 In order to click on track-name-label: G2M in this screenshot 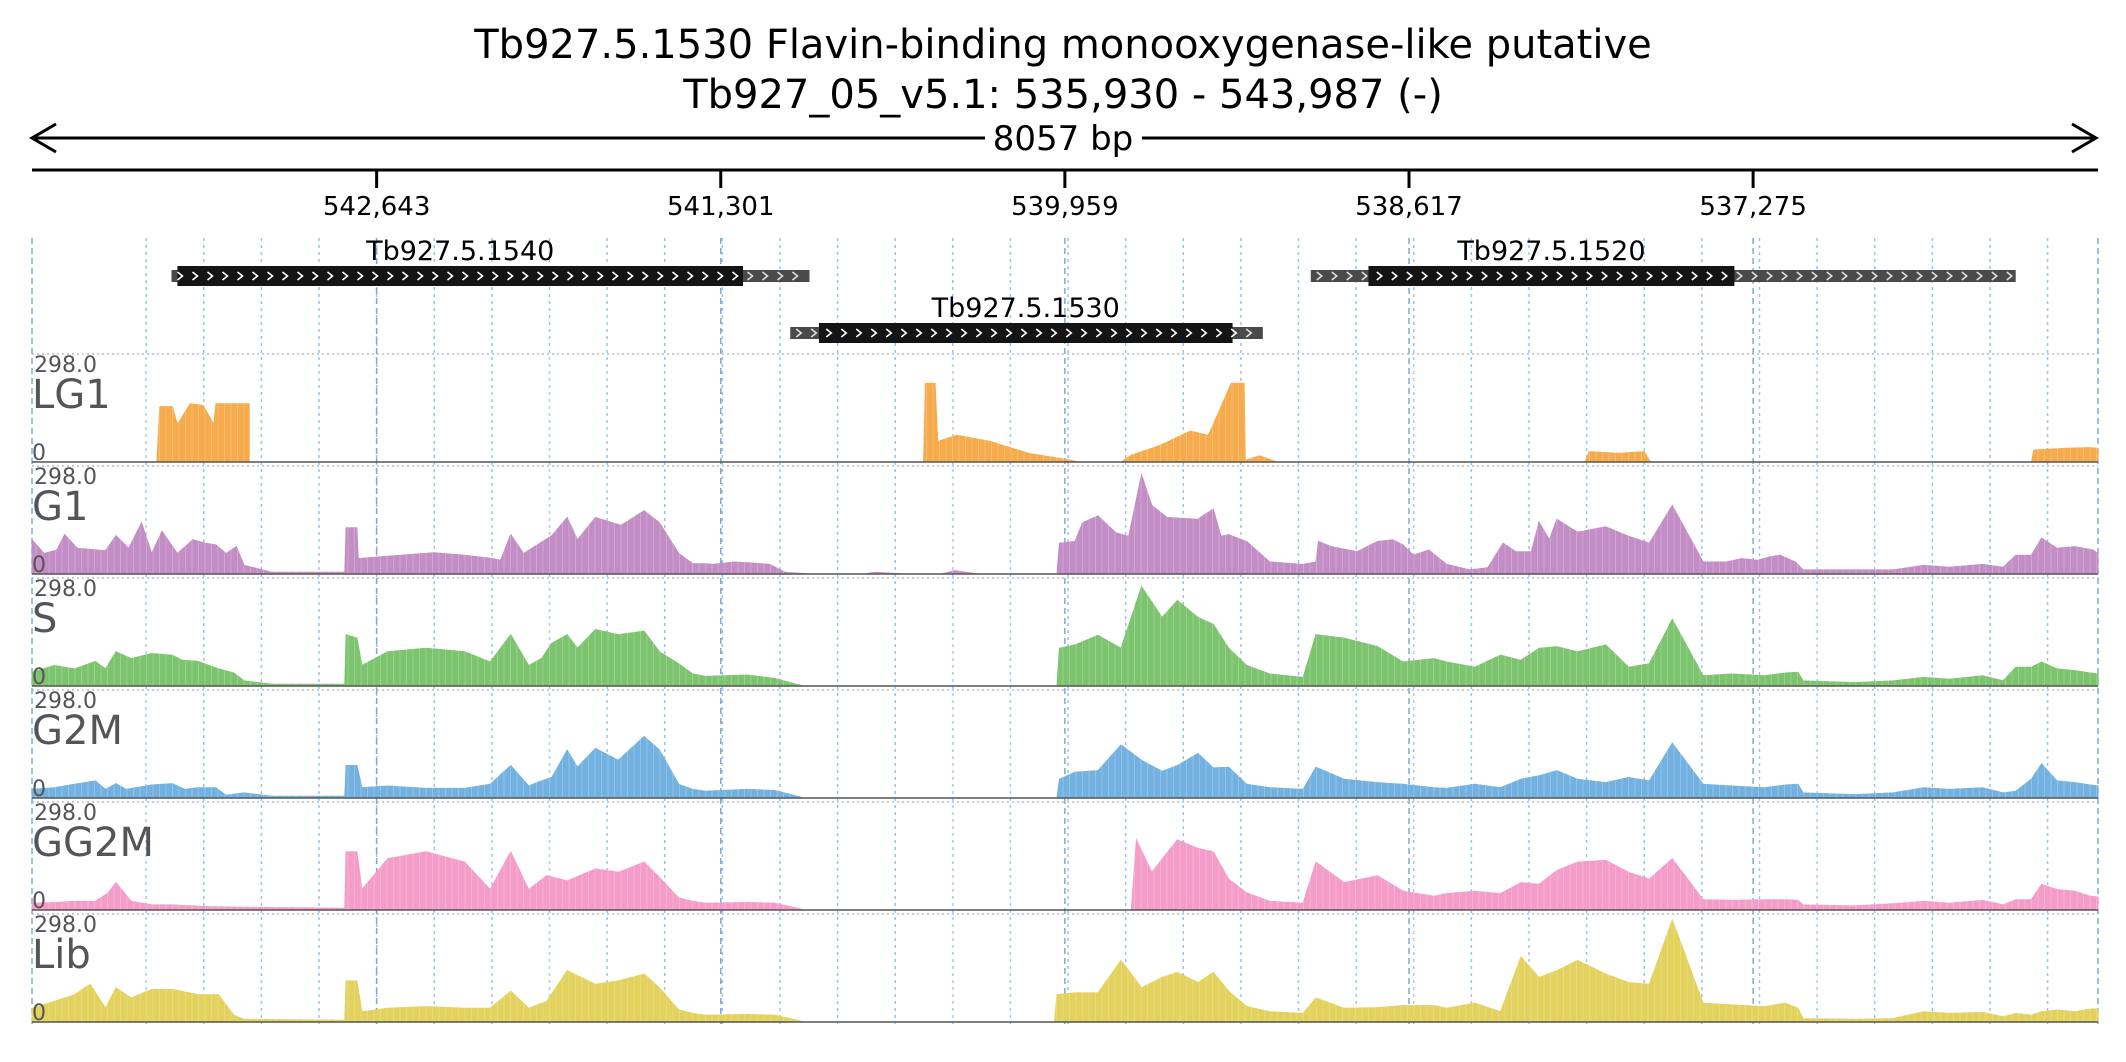, I will do `click(77, 731)`.